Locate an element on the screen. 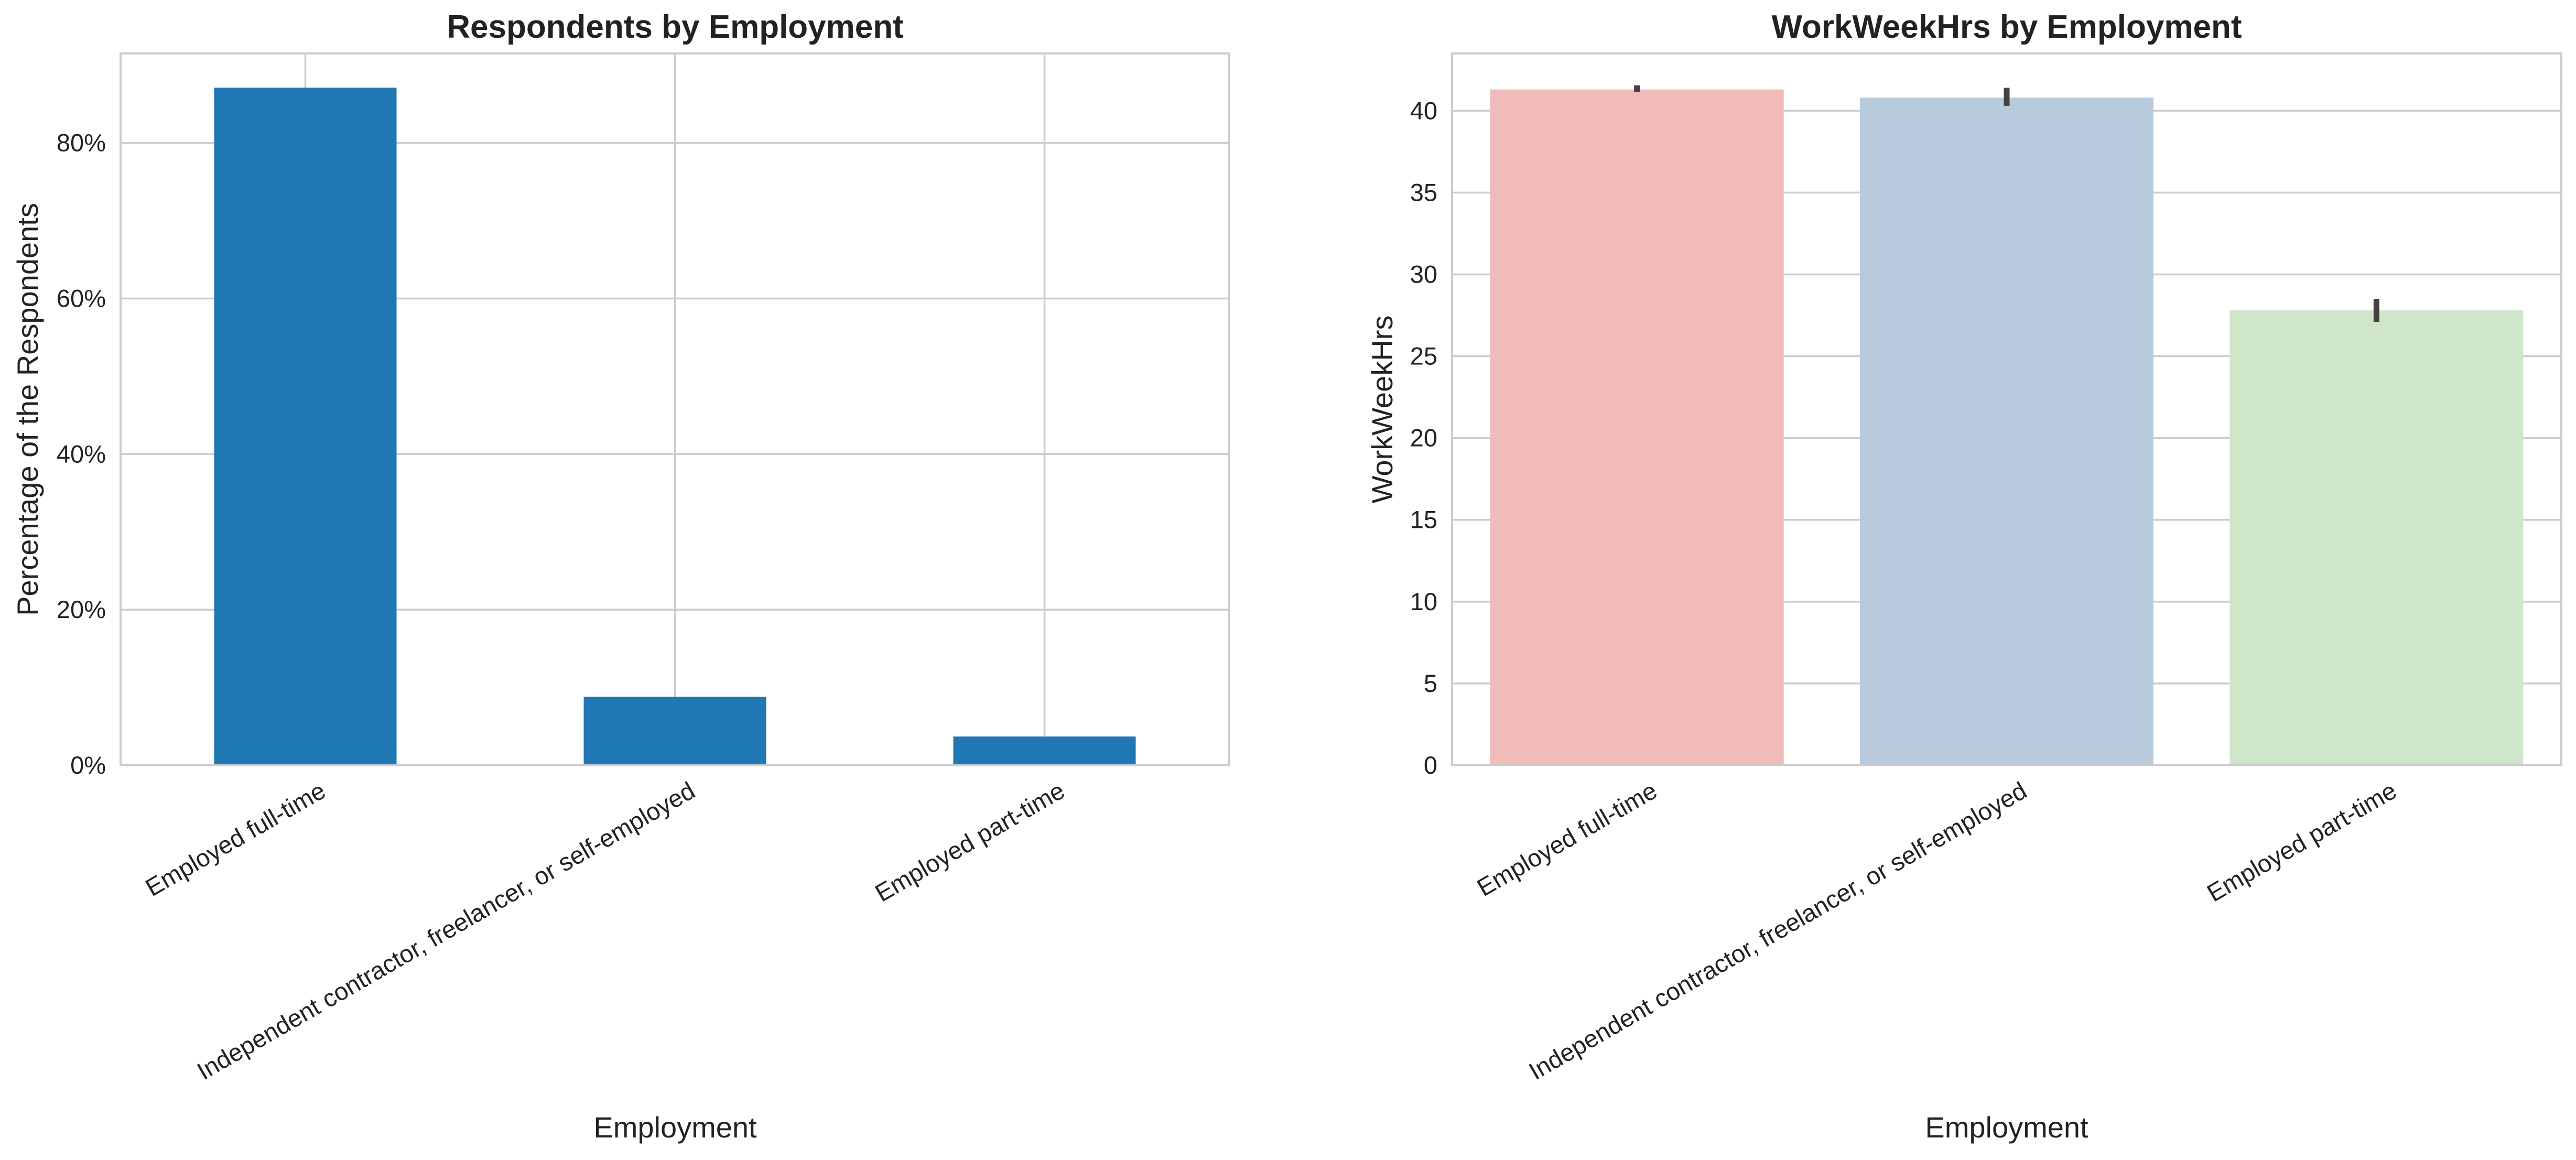 The image size is (2576, 1160). y-tick-label: 30 is located at coordinates (1423, 274).